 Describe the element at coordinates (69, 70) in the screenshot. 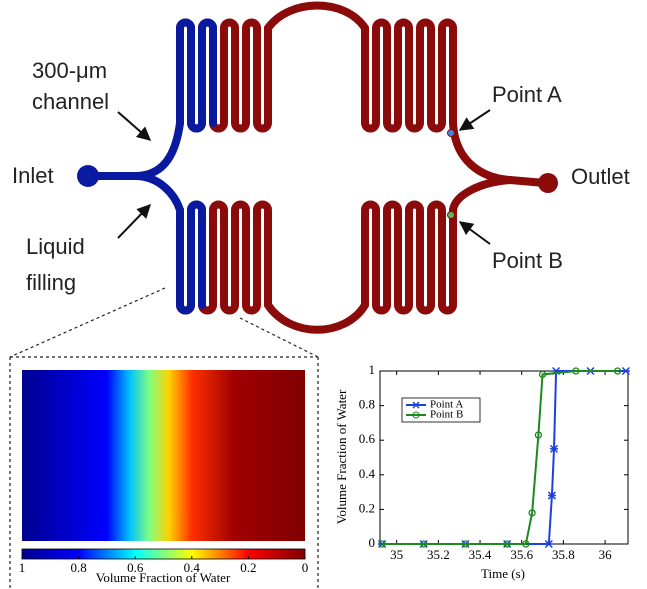

I see `label: 300-μm` at that location.